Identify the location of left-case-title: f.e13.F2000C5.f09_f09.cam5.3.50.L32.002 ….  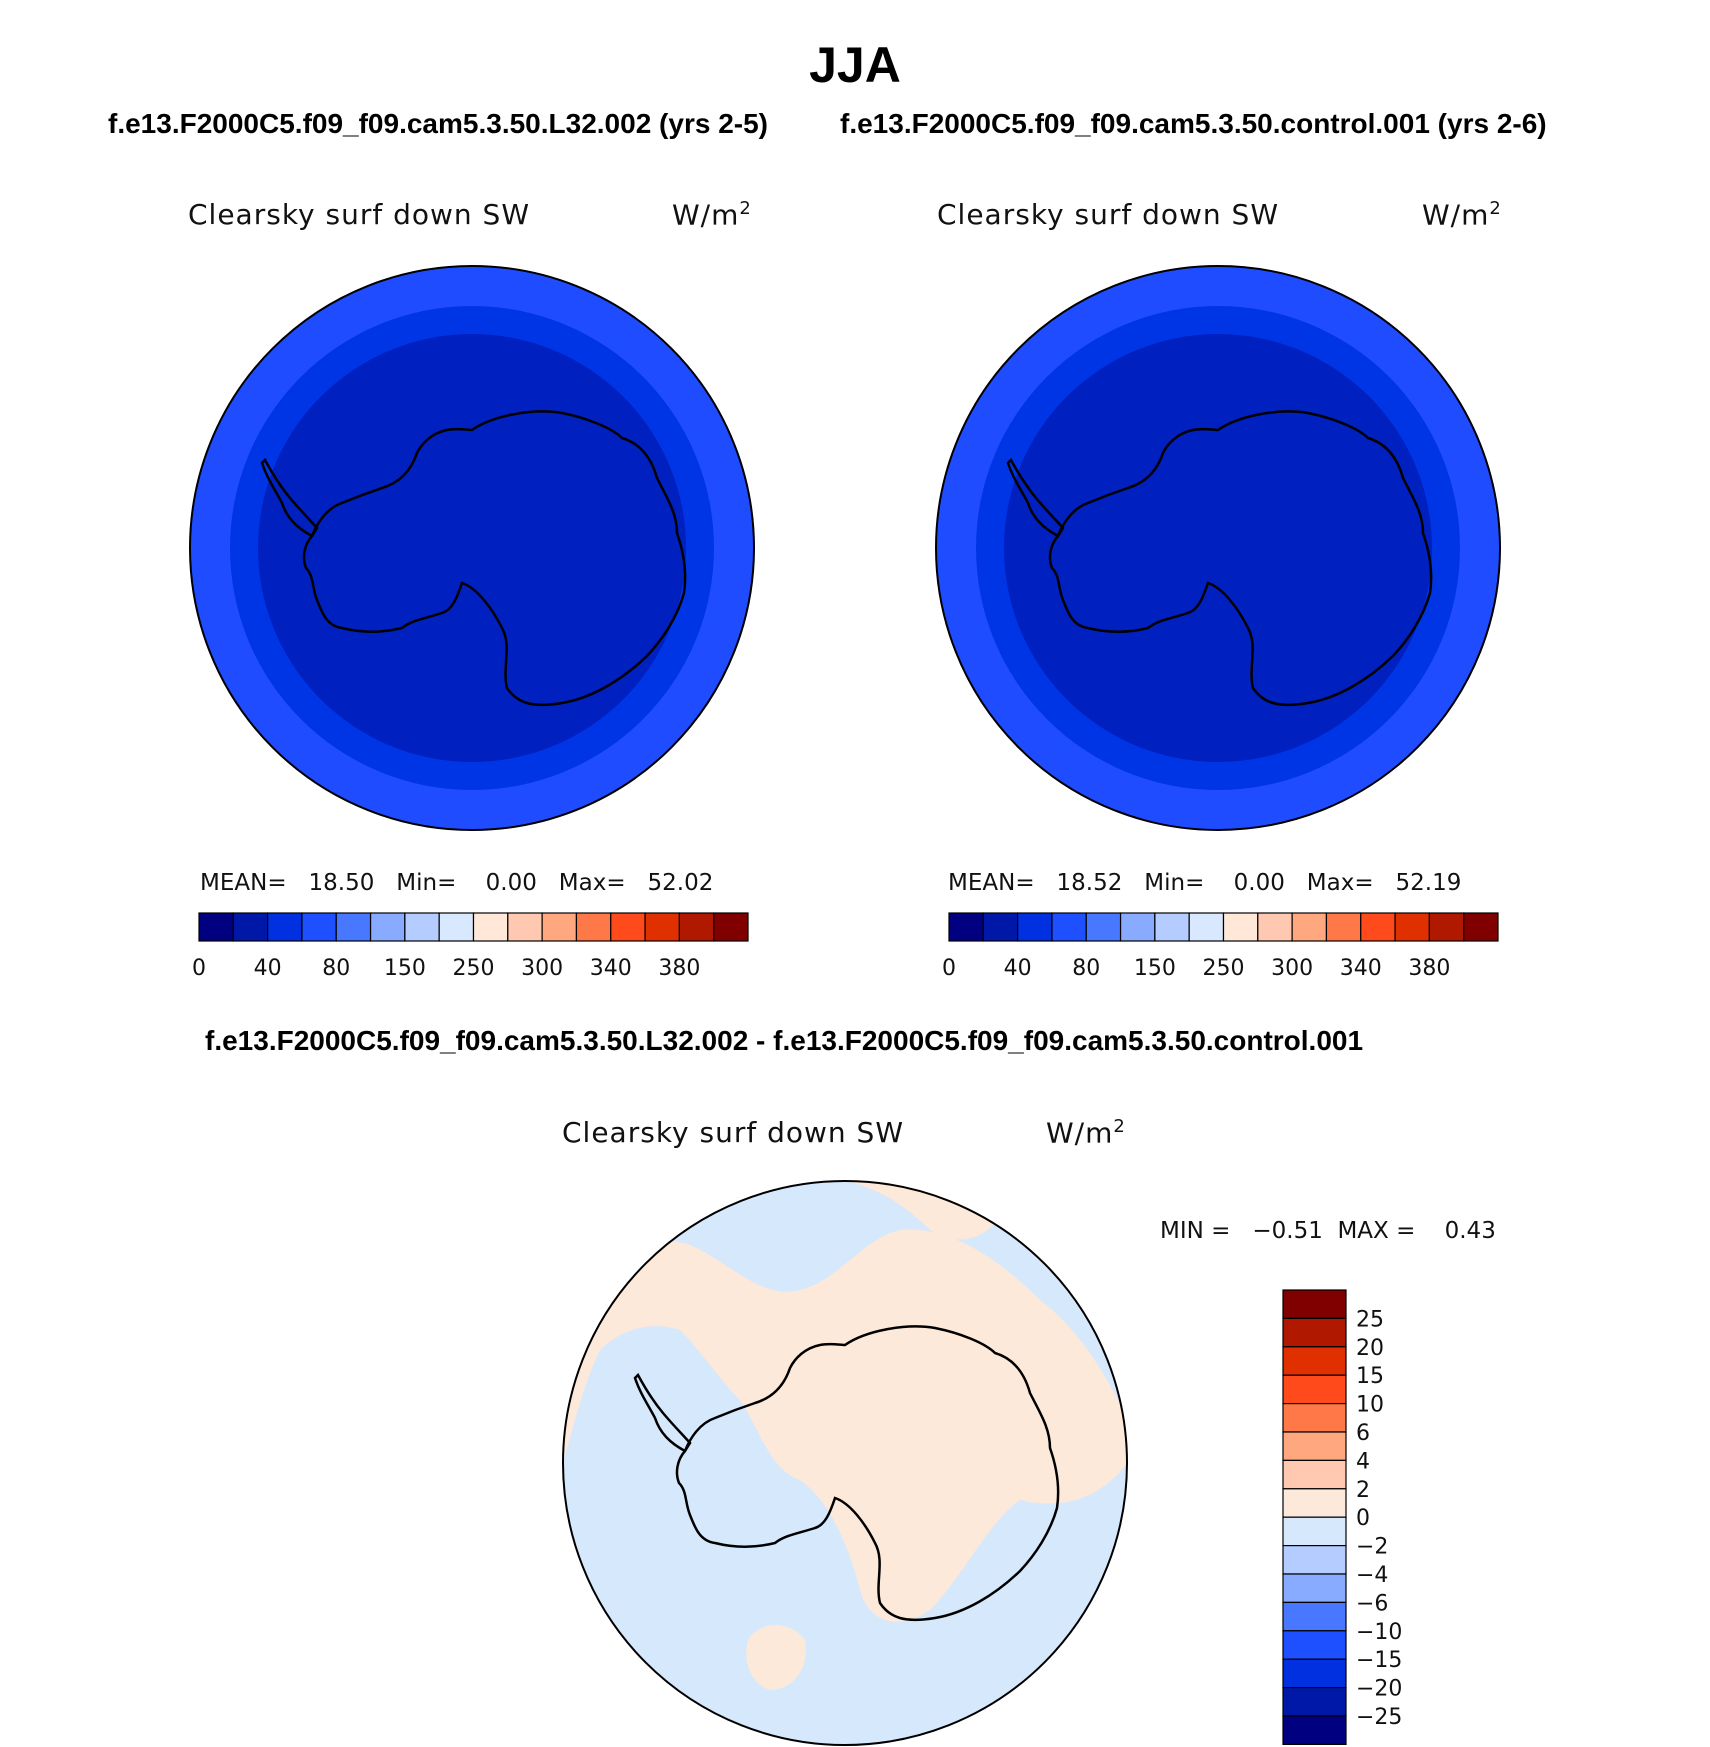
(438, 123).